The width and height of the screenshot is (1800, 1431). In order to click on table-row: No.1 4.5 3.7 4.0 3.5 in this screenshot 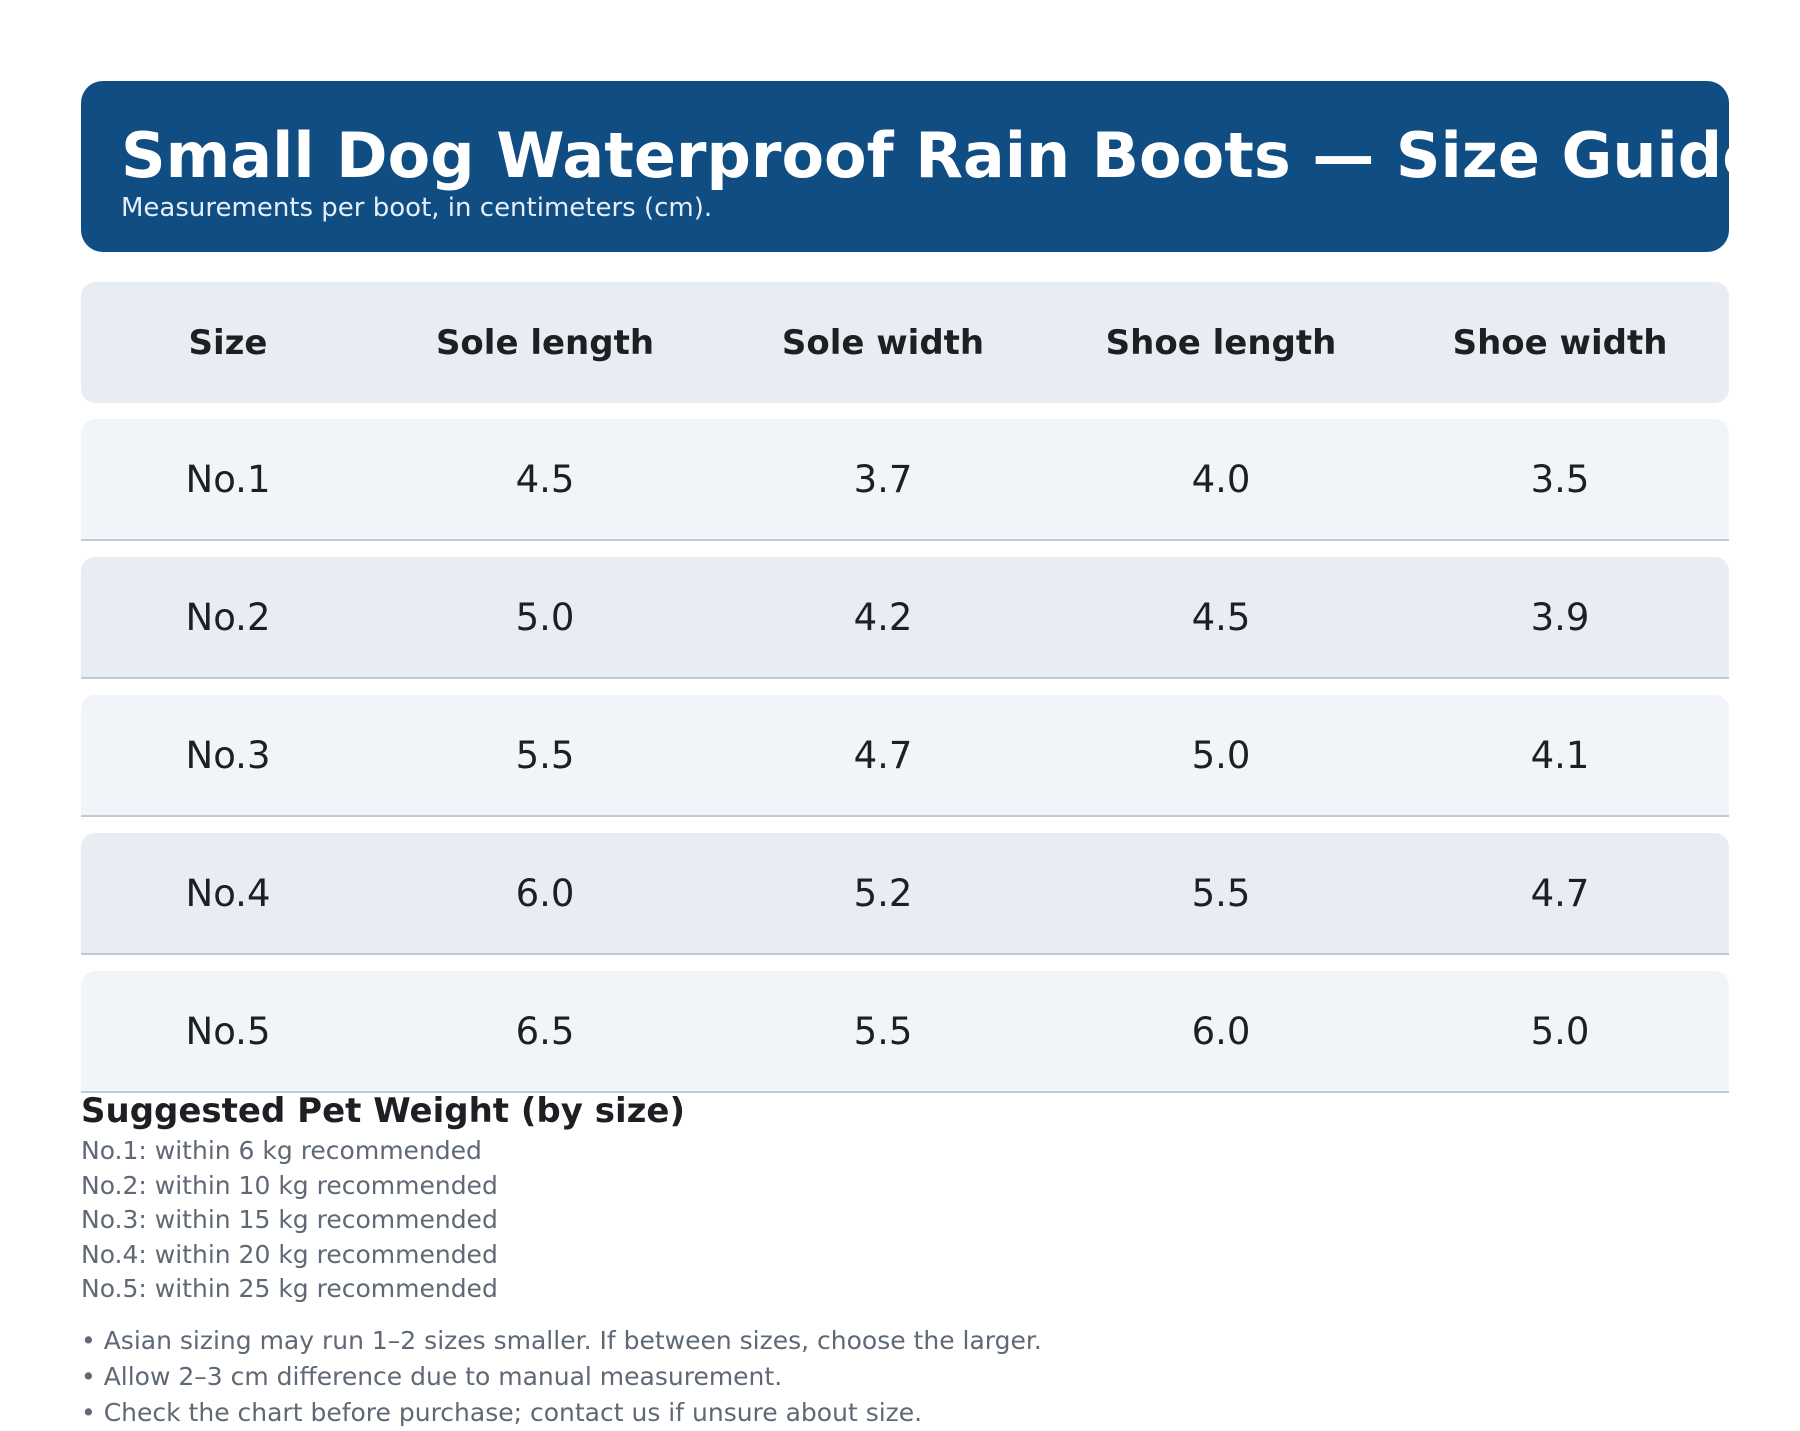, I will do `click(905, 480)`.